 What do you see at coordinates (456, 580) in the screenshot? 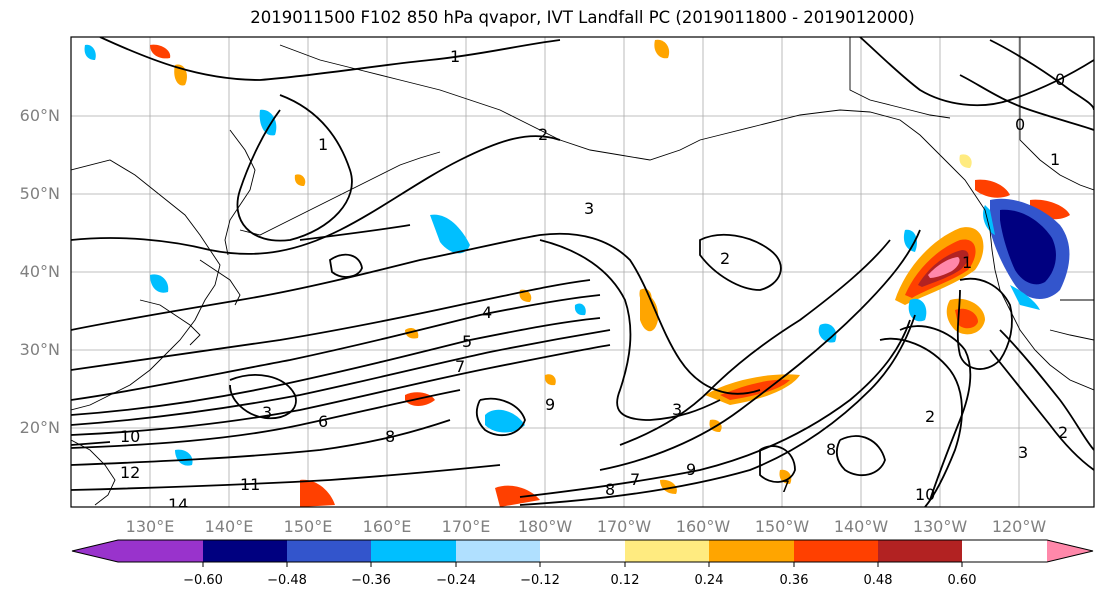
I see `colorbar-tick-label: −0.24` at bounding box center [456, 580].